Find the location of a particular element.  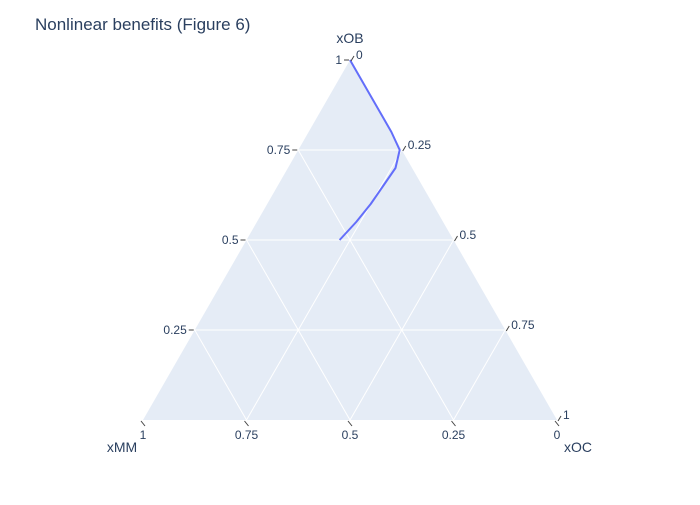

tick-label-xmm: 0 is located at coordinates (557, 435).